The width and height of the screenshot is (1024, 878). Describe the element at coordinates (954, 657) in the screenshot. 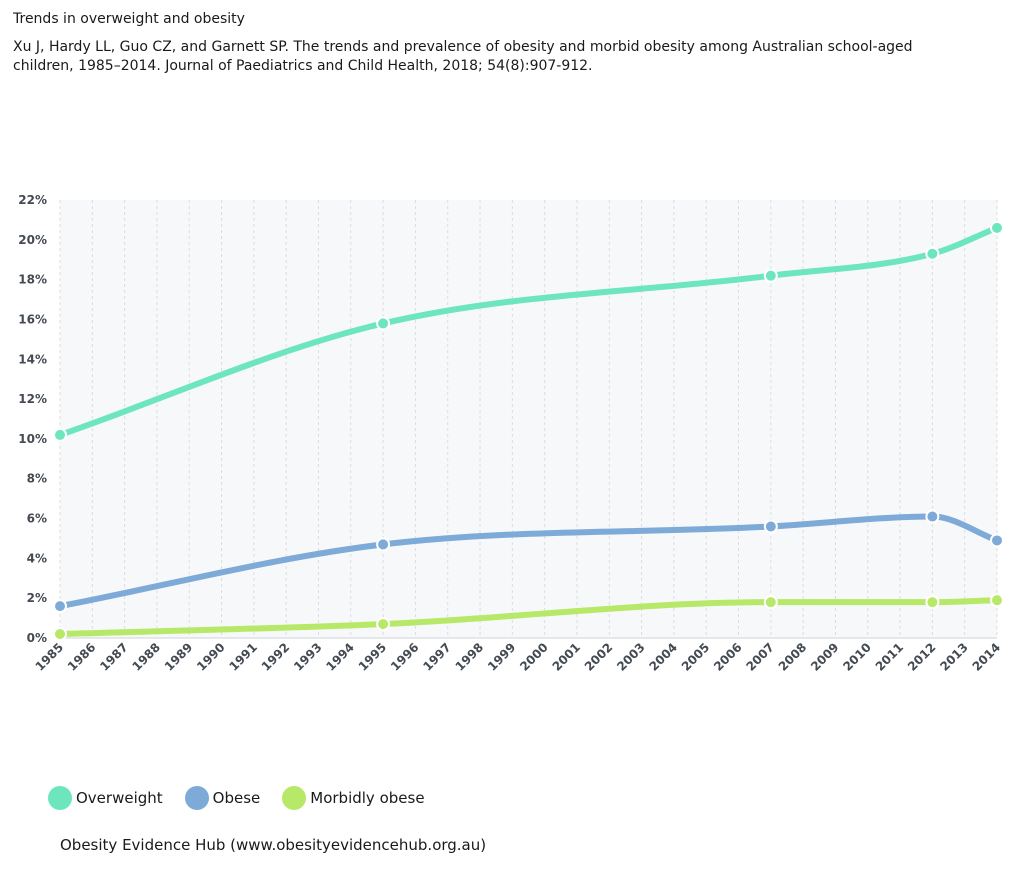

I see `x-tick-label: 2013` at that location.